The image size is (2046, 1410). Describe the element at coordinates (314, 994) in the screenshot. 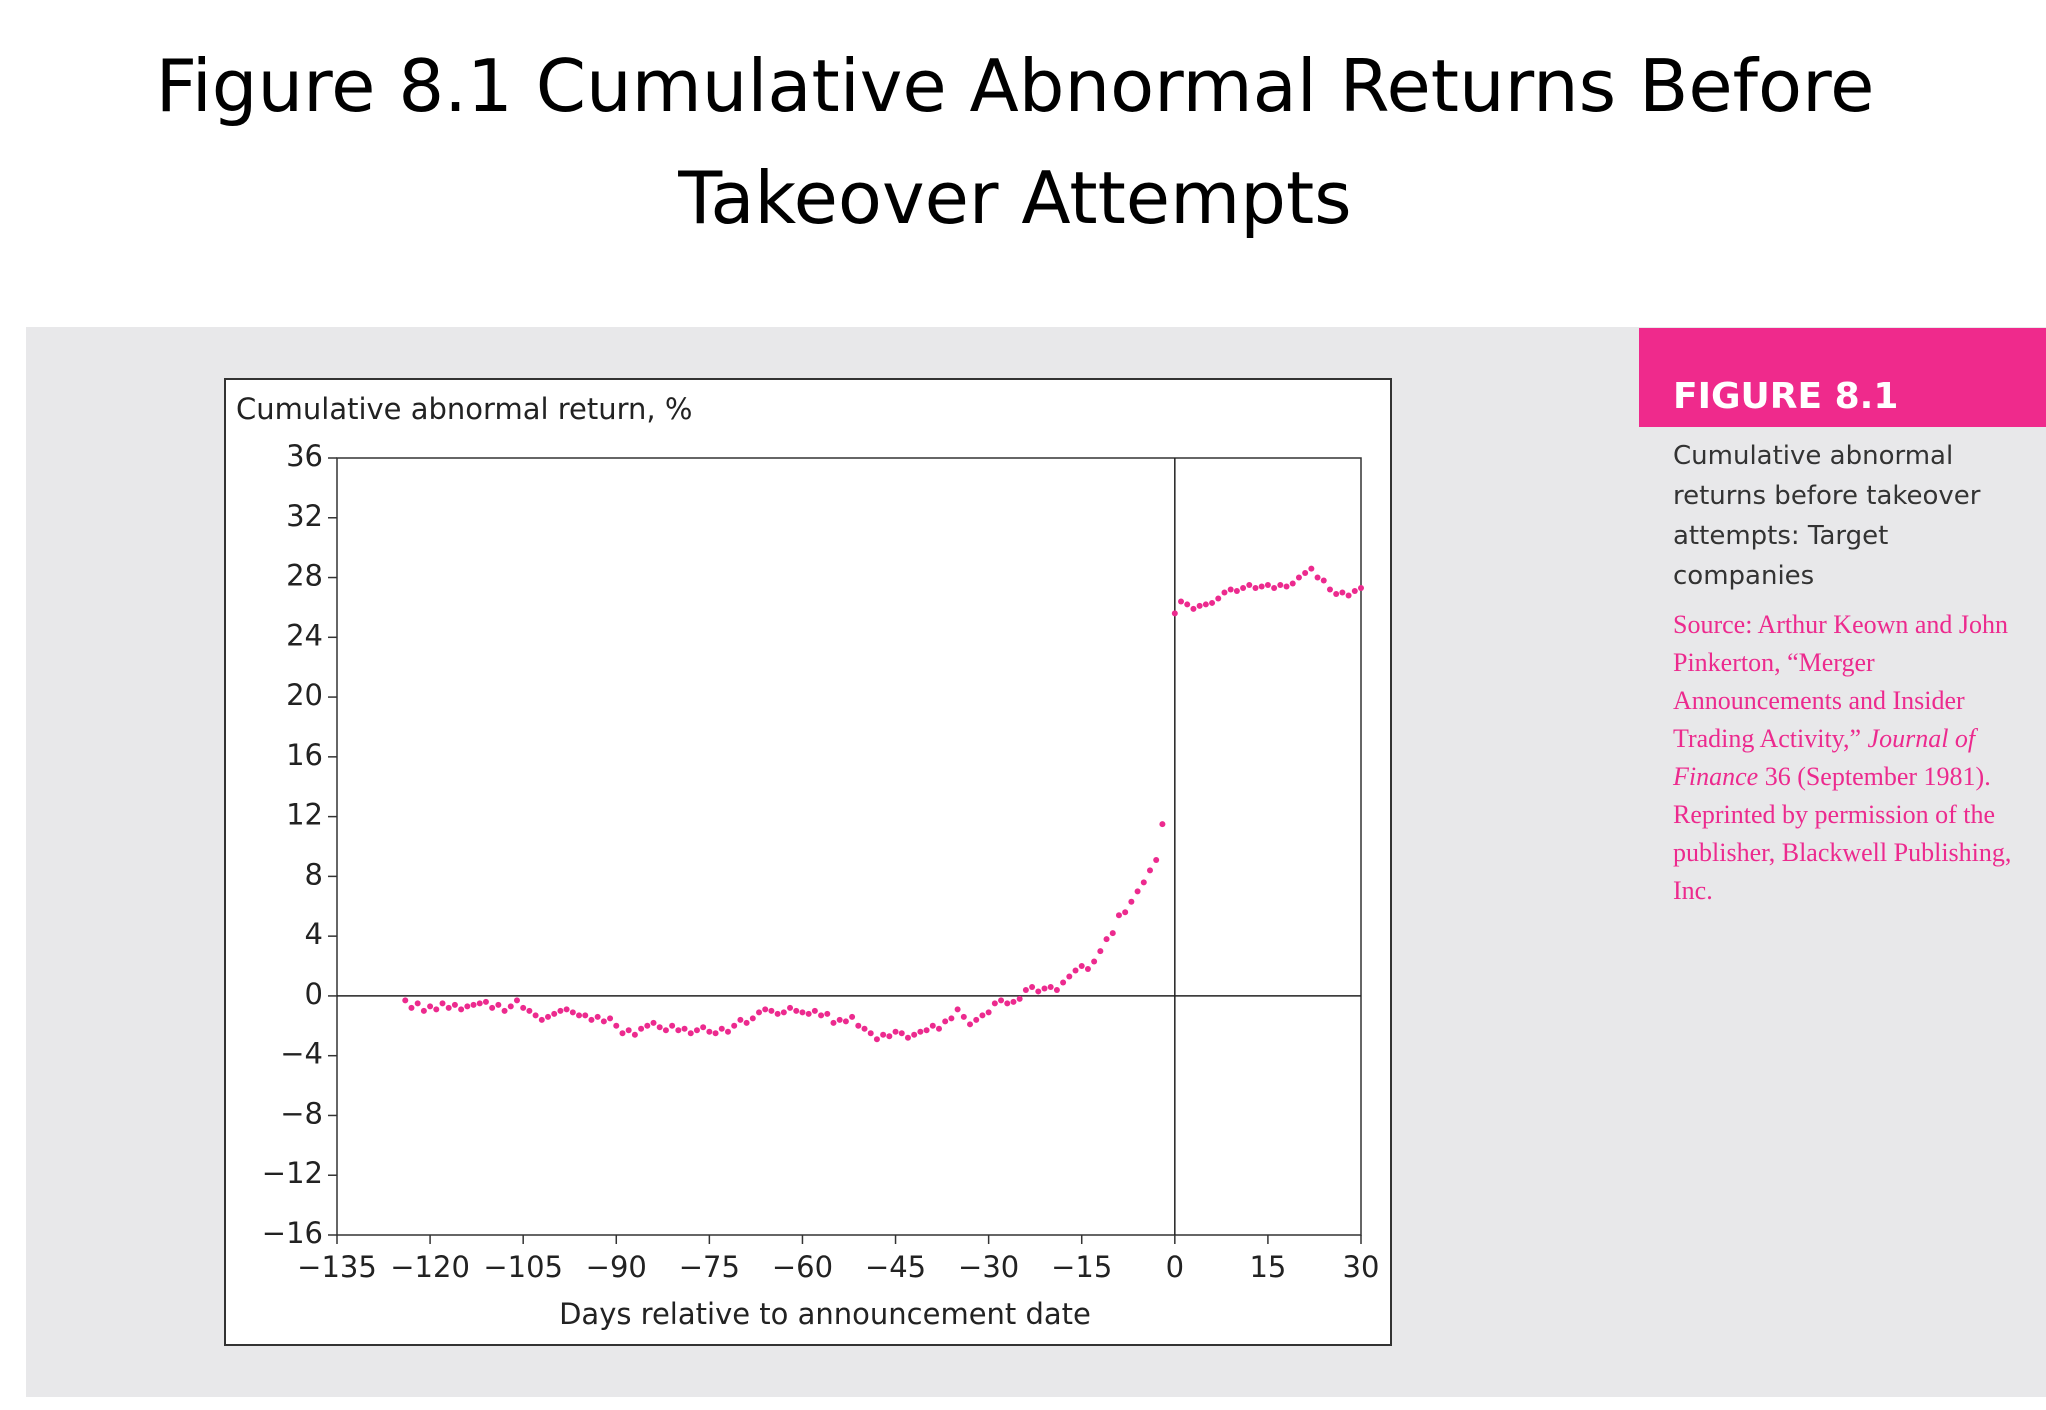

I see `y-tick-label: 0` at that location.